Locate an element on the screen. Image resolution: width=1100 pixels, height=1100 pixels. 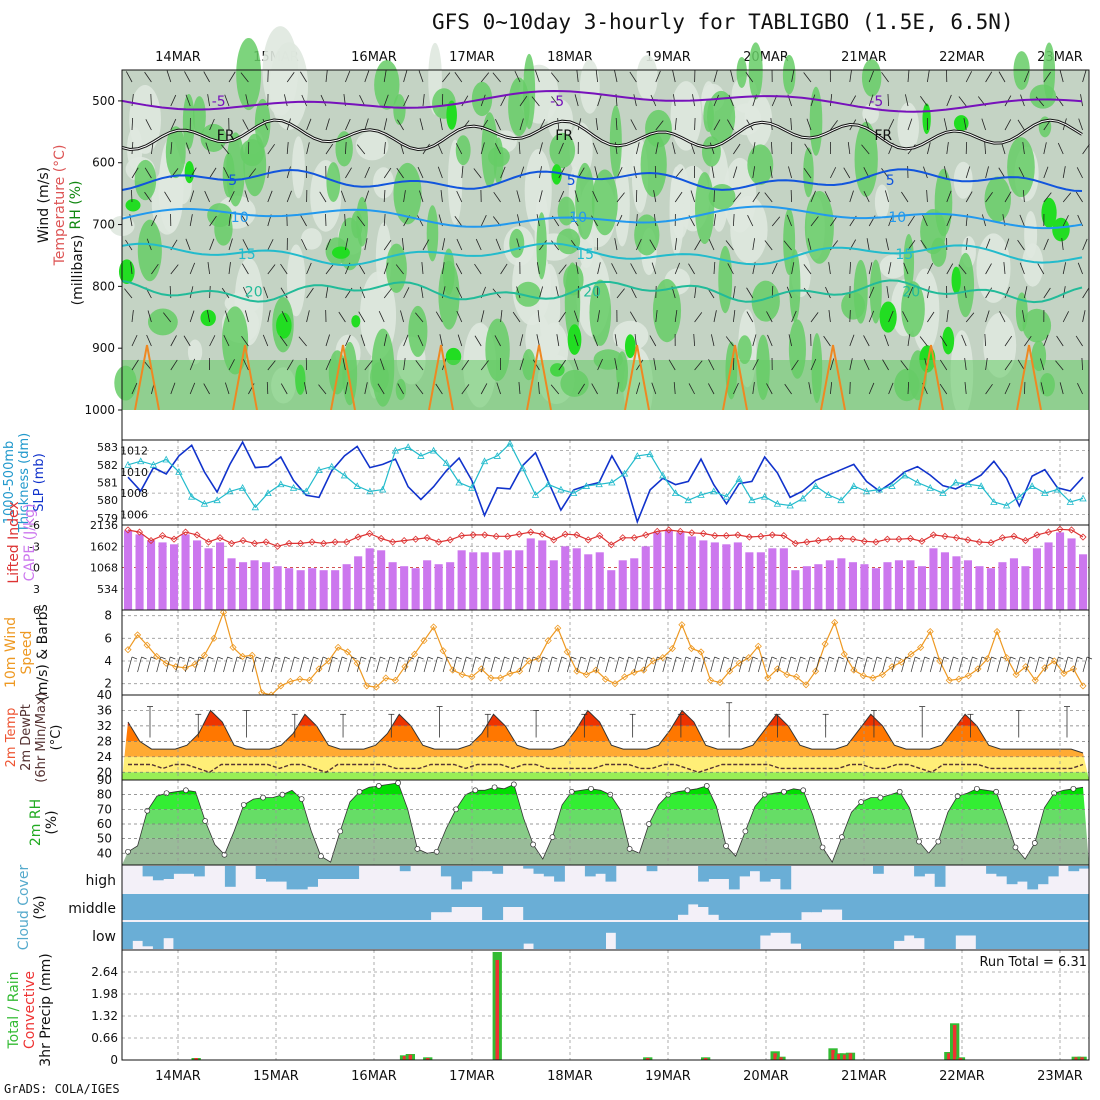
contour-label: 5 is located at coordinates (571, 181).